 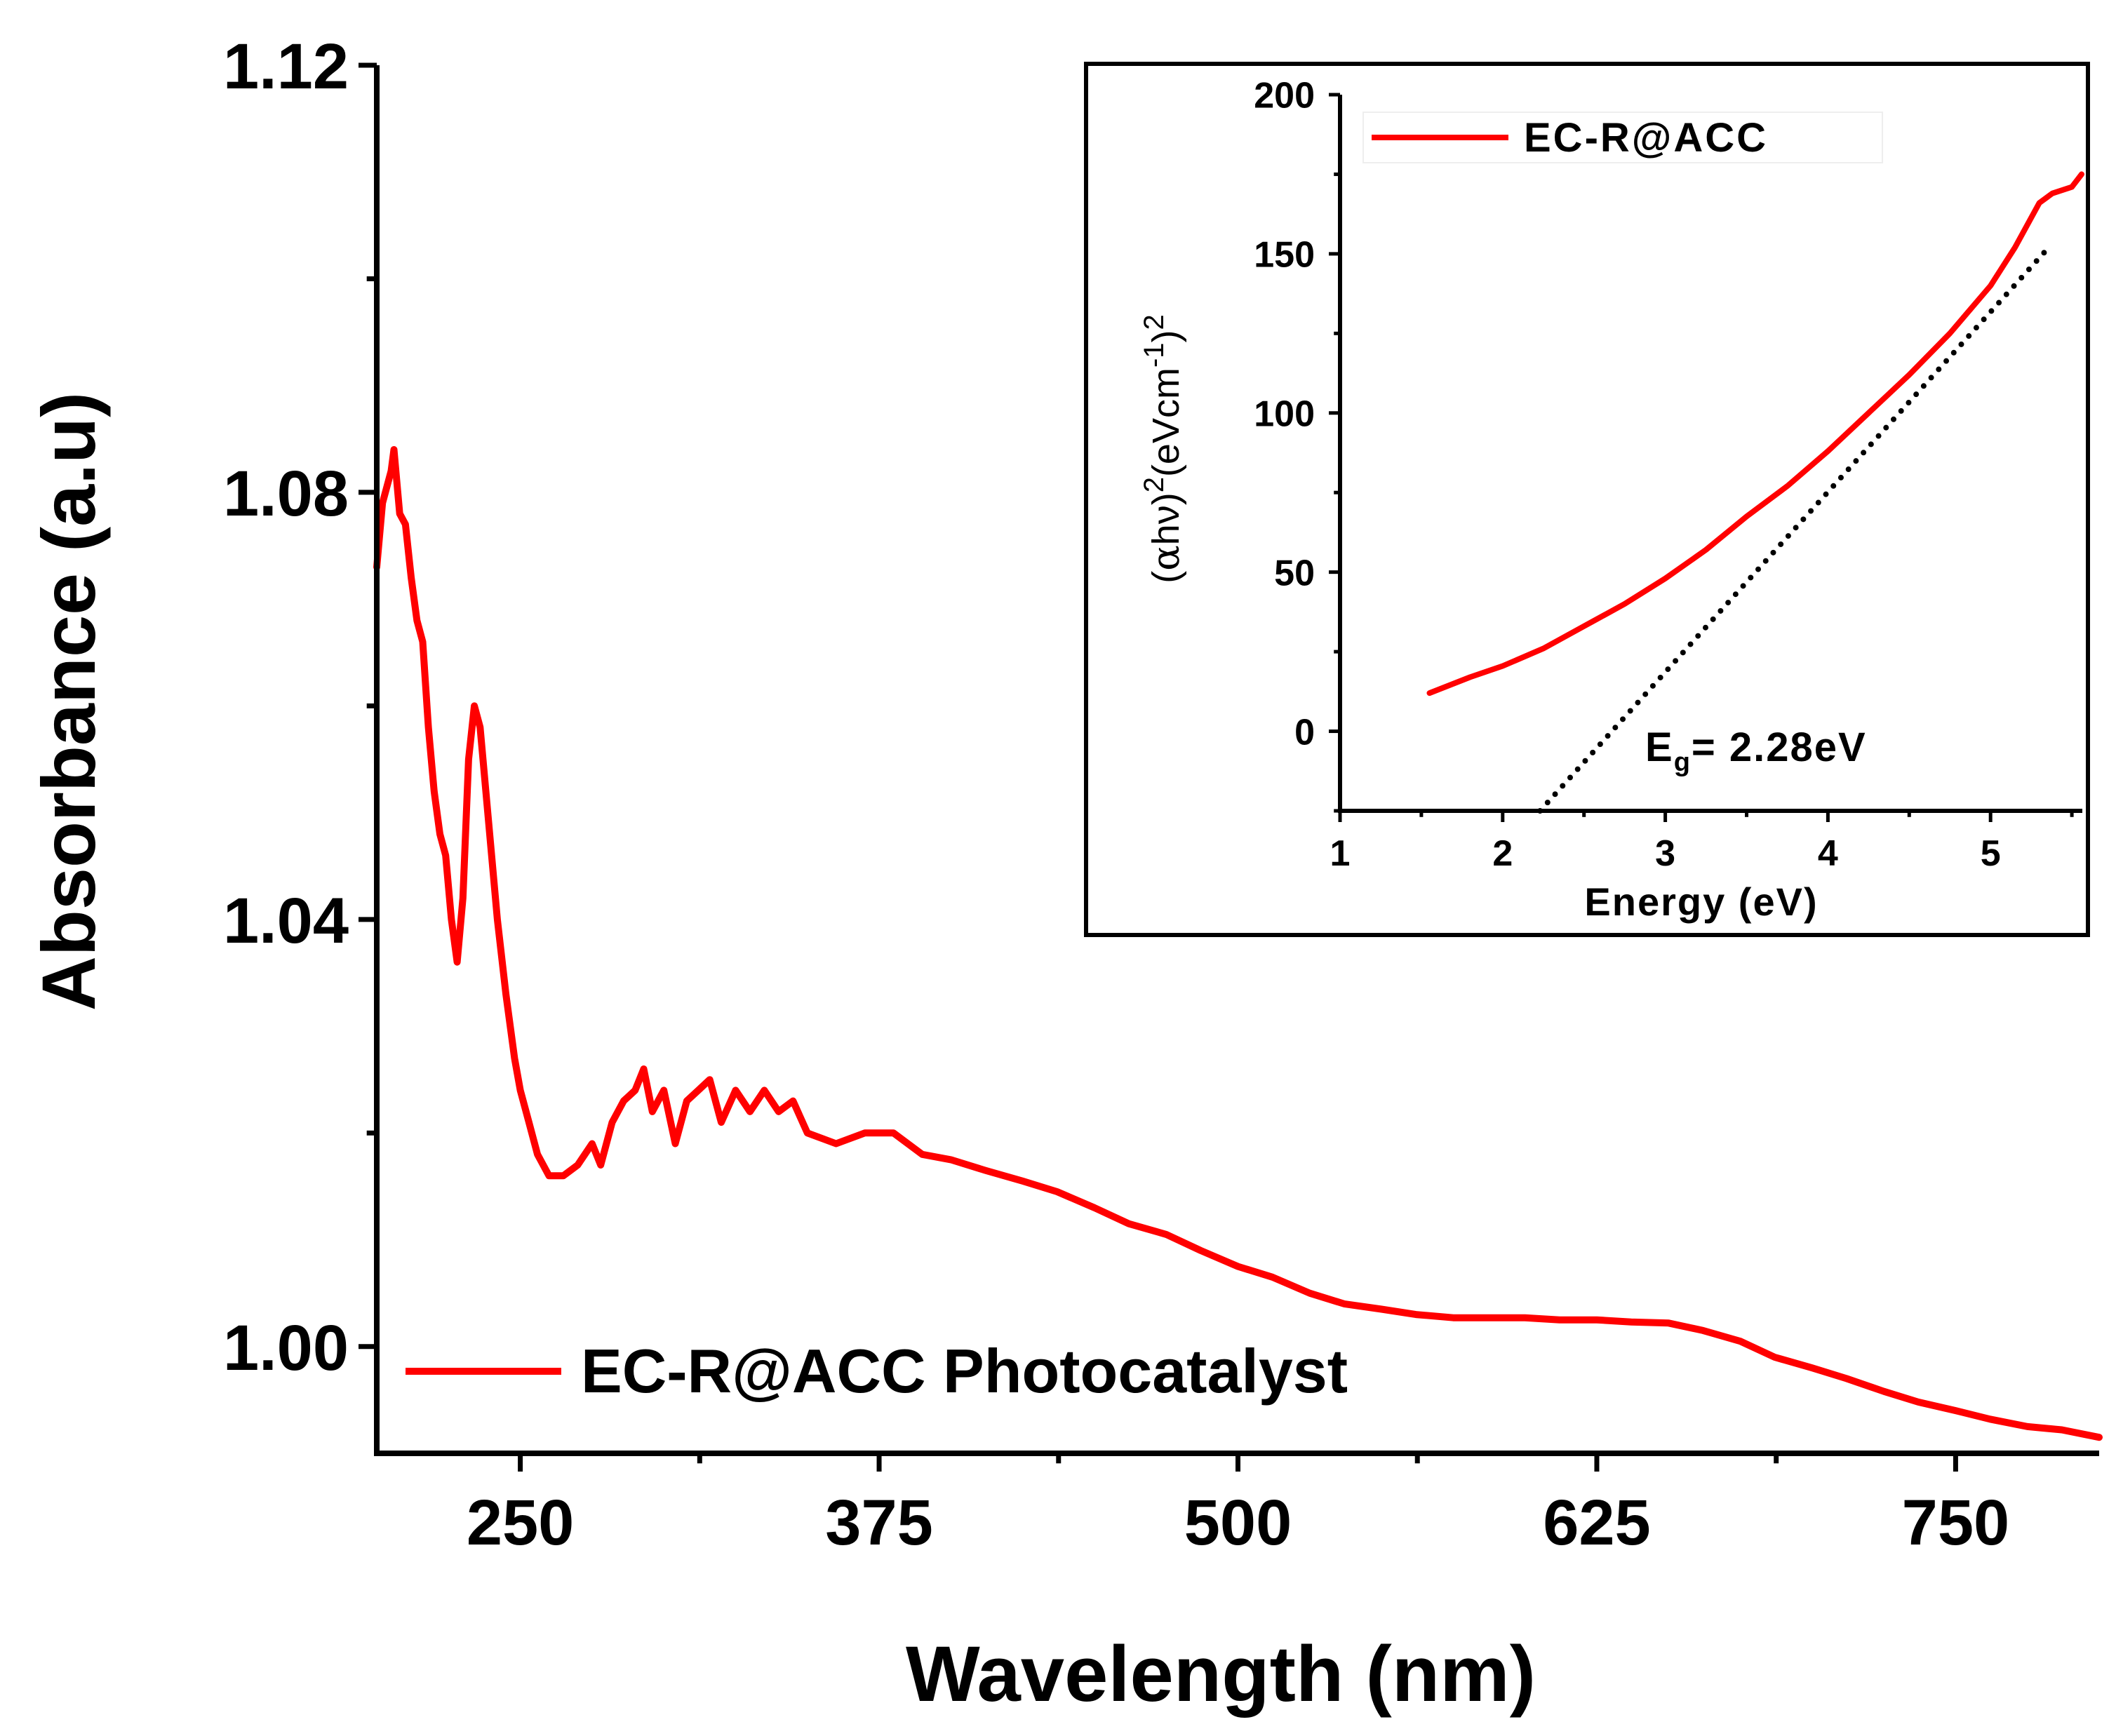 I want to click on bandgap-annotation: Eg= 2.28eV, so click(x=1756, y=751).